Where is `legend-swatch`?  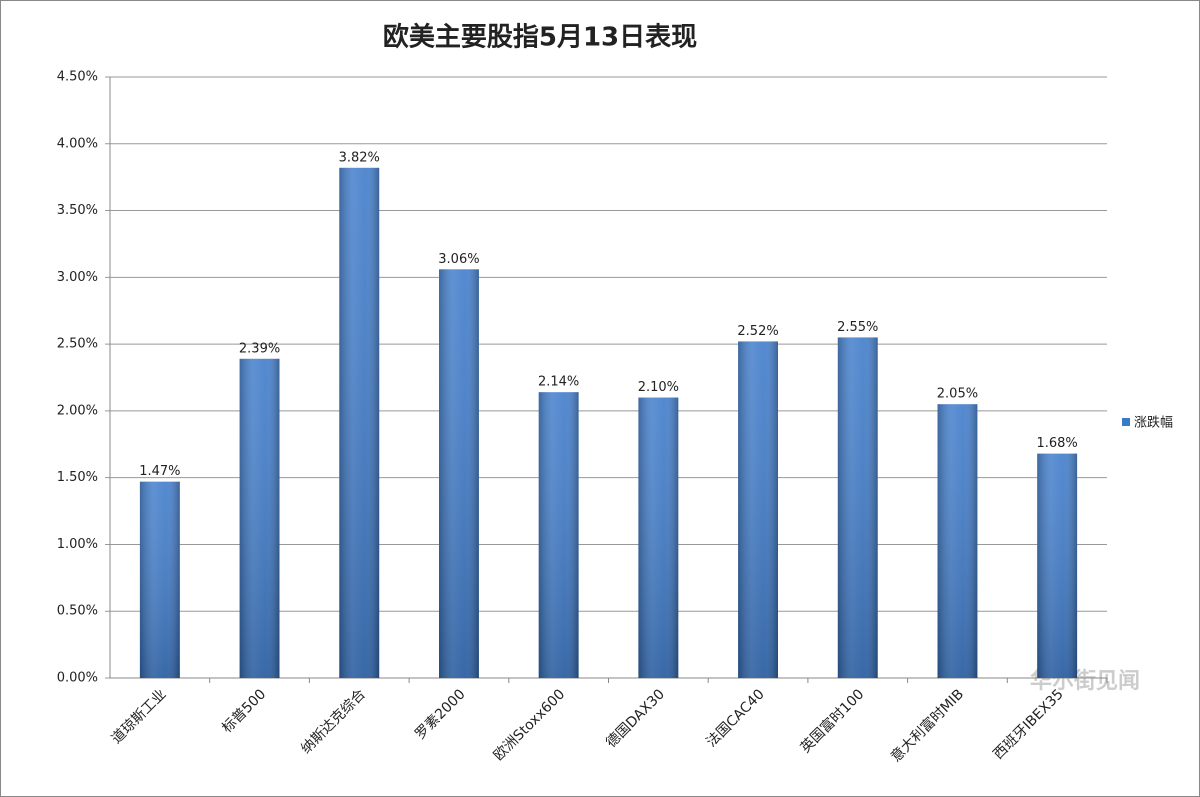 legend-swatch is located at coordinates (1126, 422).